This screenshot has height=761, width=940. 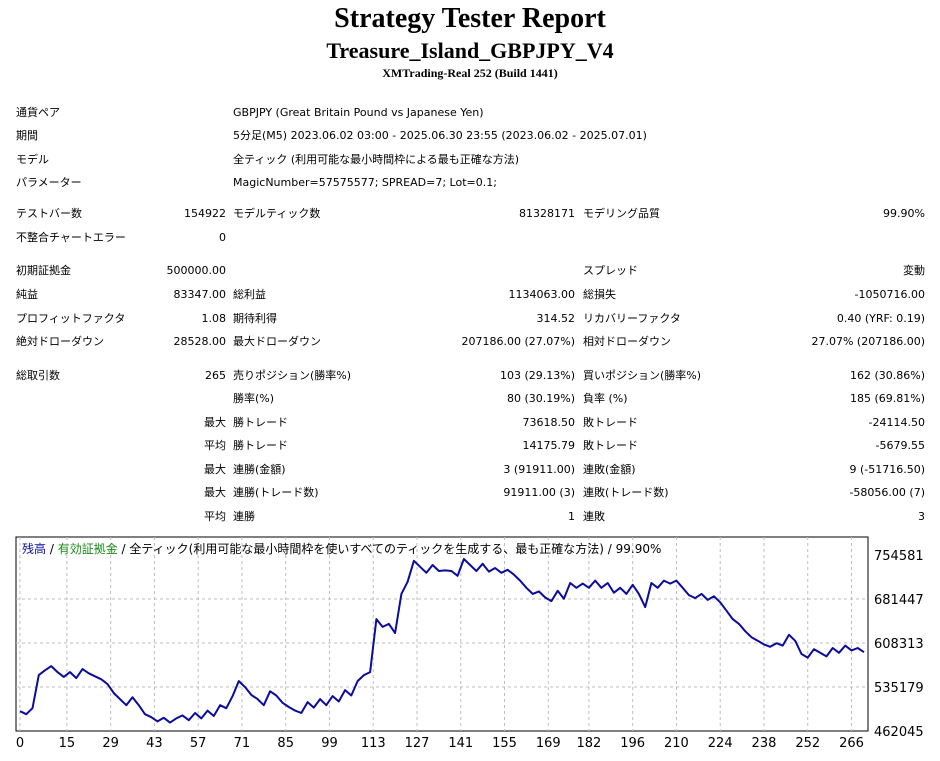 What do you see at coordinates (556, 318) in the screenshot?
I see `value-expected-payoff: 314.52` at bounding box center [556, 318].